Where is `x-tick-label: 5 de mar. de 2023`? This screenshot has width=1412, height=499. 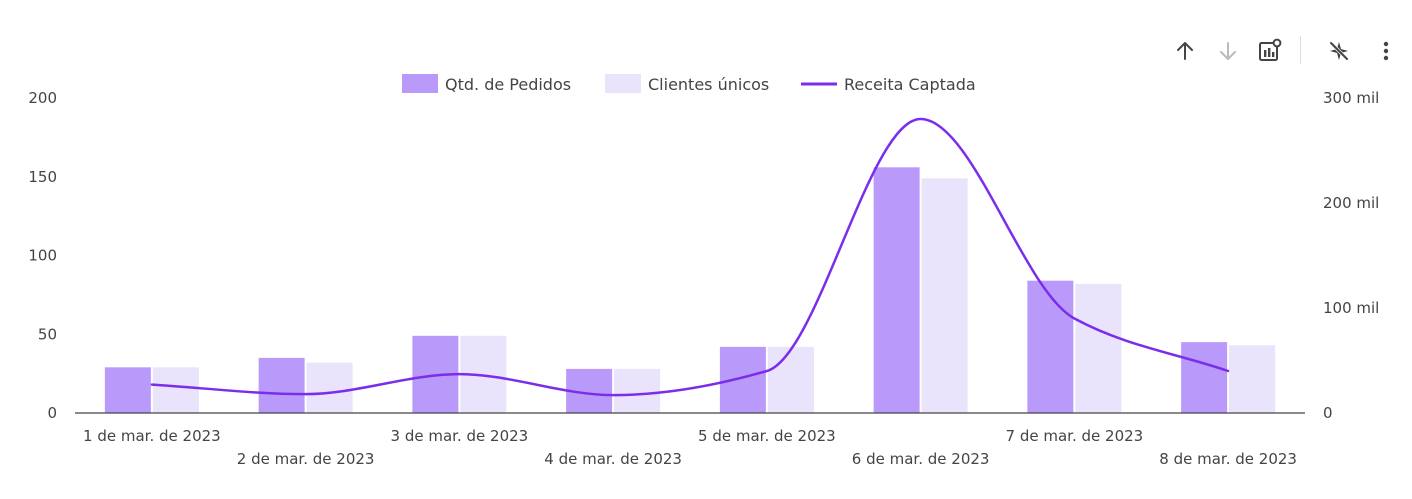 x-tick-label: 5 de mar. de 2023 is located at coordinates (767, 436).